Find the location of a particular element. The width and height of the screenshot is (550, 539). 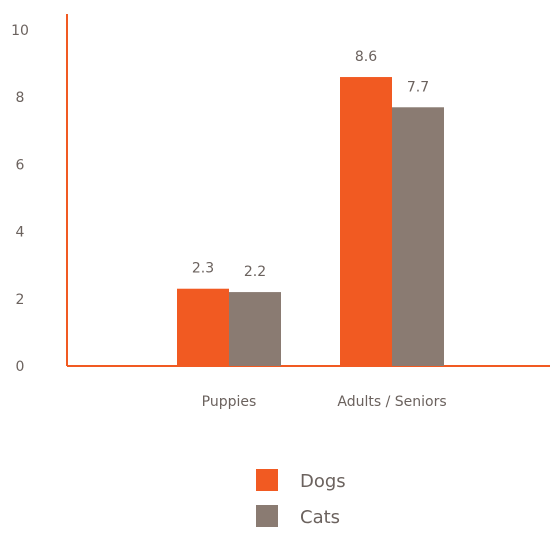

legend-swatch-dogs is located at coordinates (267, 480).